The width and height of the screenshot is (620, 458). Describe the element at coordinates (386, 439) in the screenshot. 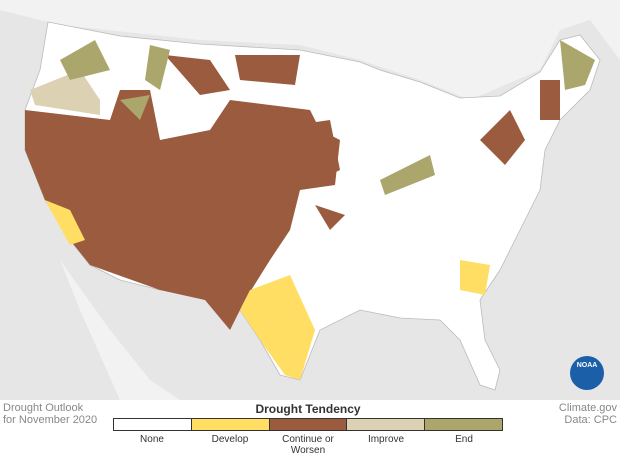

I see `legend-label: Improve` at that location.